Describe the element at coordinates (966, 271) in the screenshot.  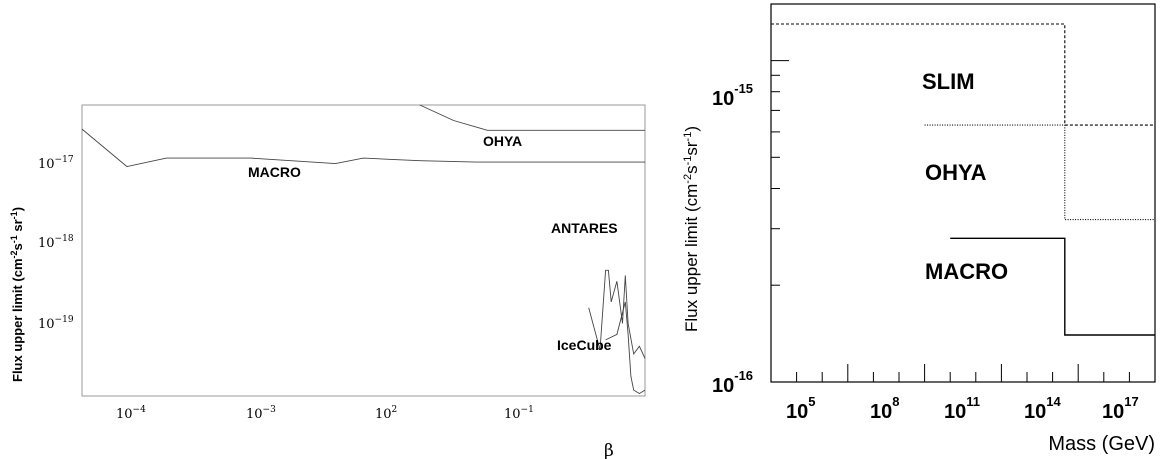
I see `right-annotation-macro: MACRO` at that location.